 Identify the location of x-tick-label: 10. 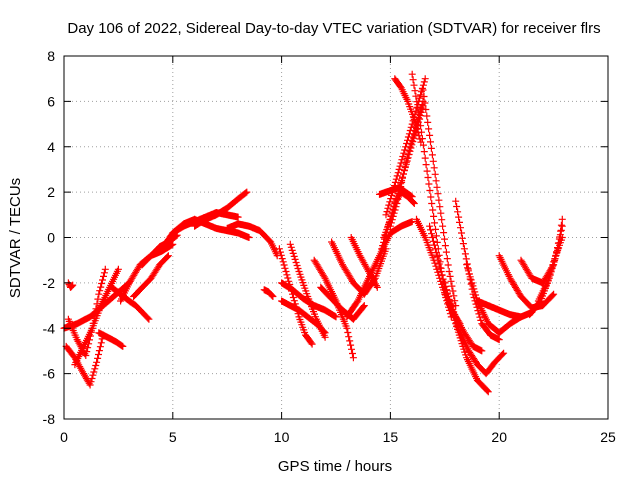
(282, 437).